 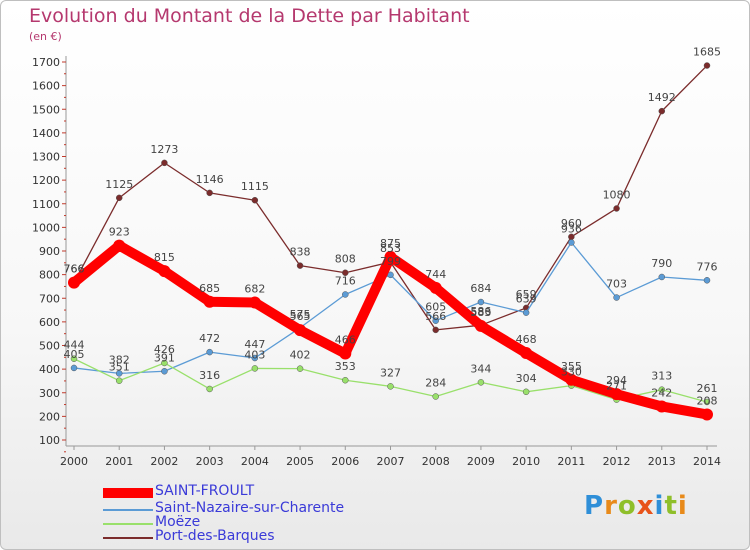 I want to click on data-label: 353, so click(x=345, y=366).